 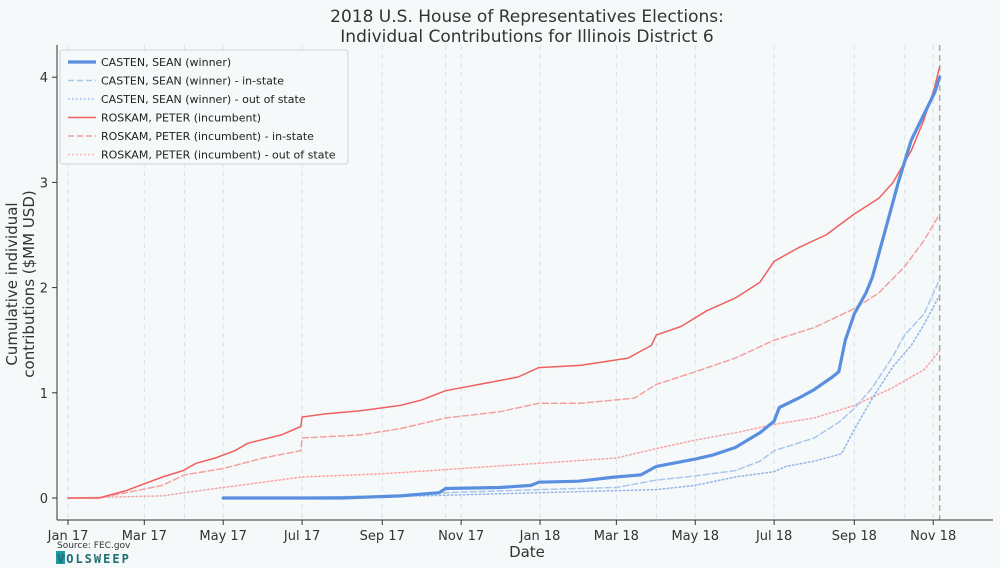 What do you see at coordinates (854, 536) in the screenshot?
I see `x-tick-label: Sep 18` at bounding box center [854, 536].